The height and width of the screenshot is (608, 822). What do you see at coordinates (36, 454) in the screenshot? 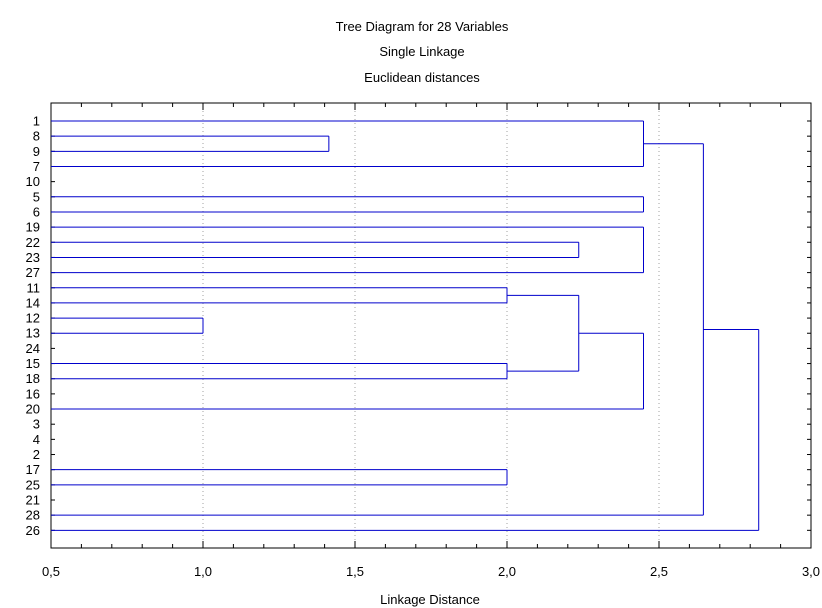
I see `leaf-label: 2` at bounding box center [36, 454].